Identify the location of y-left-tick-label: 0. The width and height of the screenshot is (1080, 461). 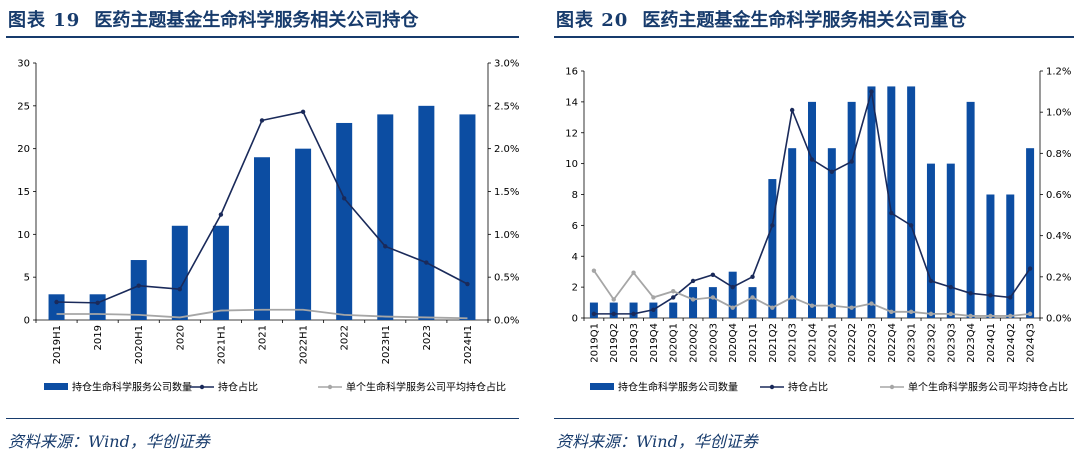
(575, 319).